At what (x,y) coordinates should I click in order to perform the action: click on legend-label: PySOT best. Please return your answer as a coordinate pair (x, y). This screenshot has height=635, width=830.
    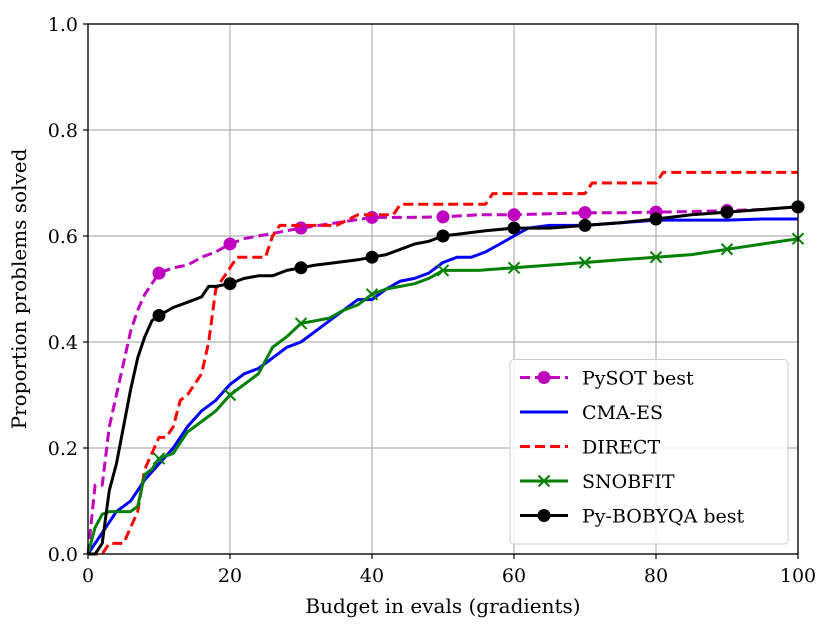
    Looking at the image, I should click on (638, 379).